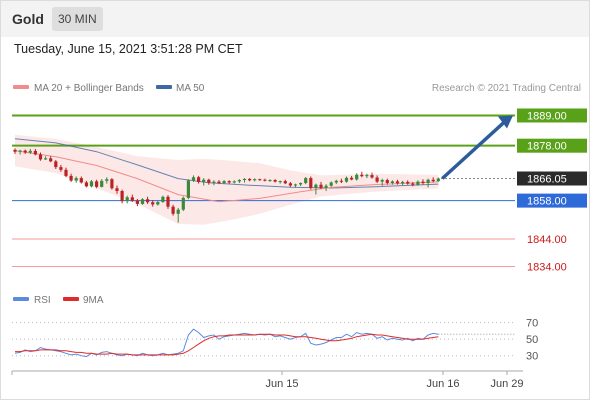 The image size is (590, 400). Describe the element at coordinates (547, 240) in the screenshot. I see `support-label: 1844.00` at that location.